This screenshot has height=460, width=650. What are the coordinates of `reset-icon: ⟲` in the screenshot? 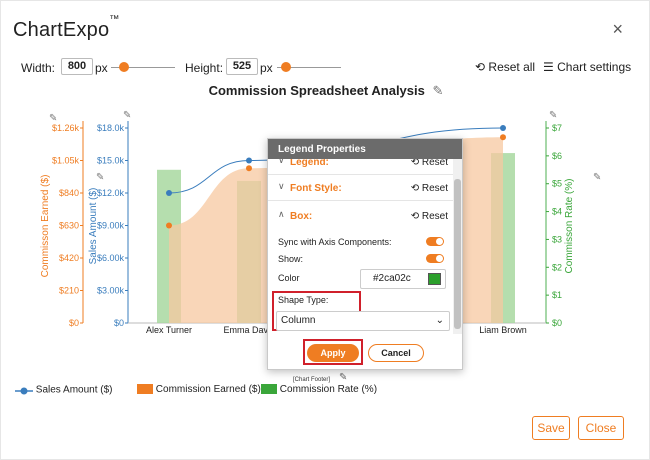 It's located at (480, 67).